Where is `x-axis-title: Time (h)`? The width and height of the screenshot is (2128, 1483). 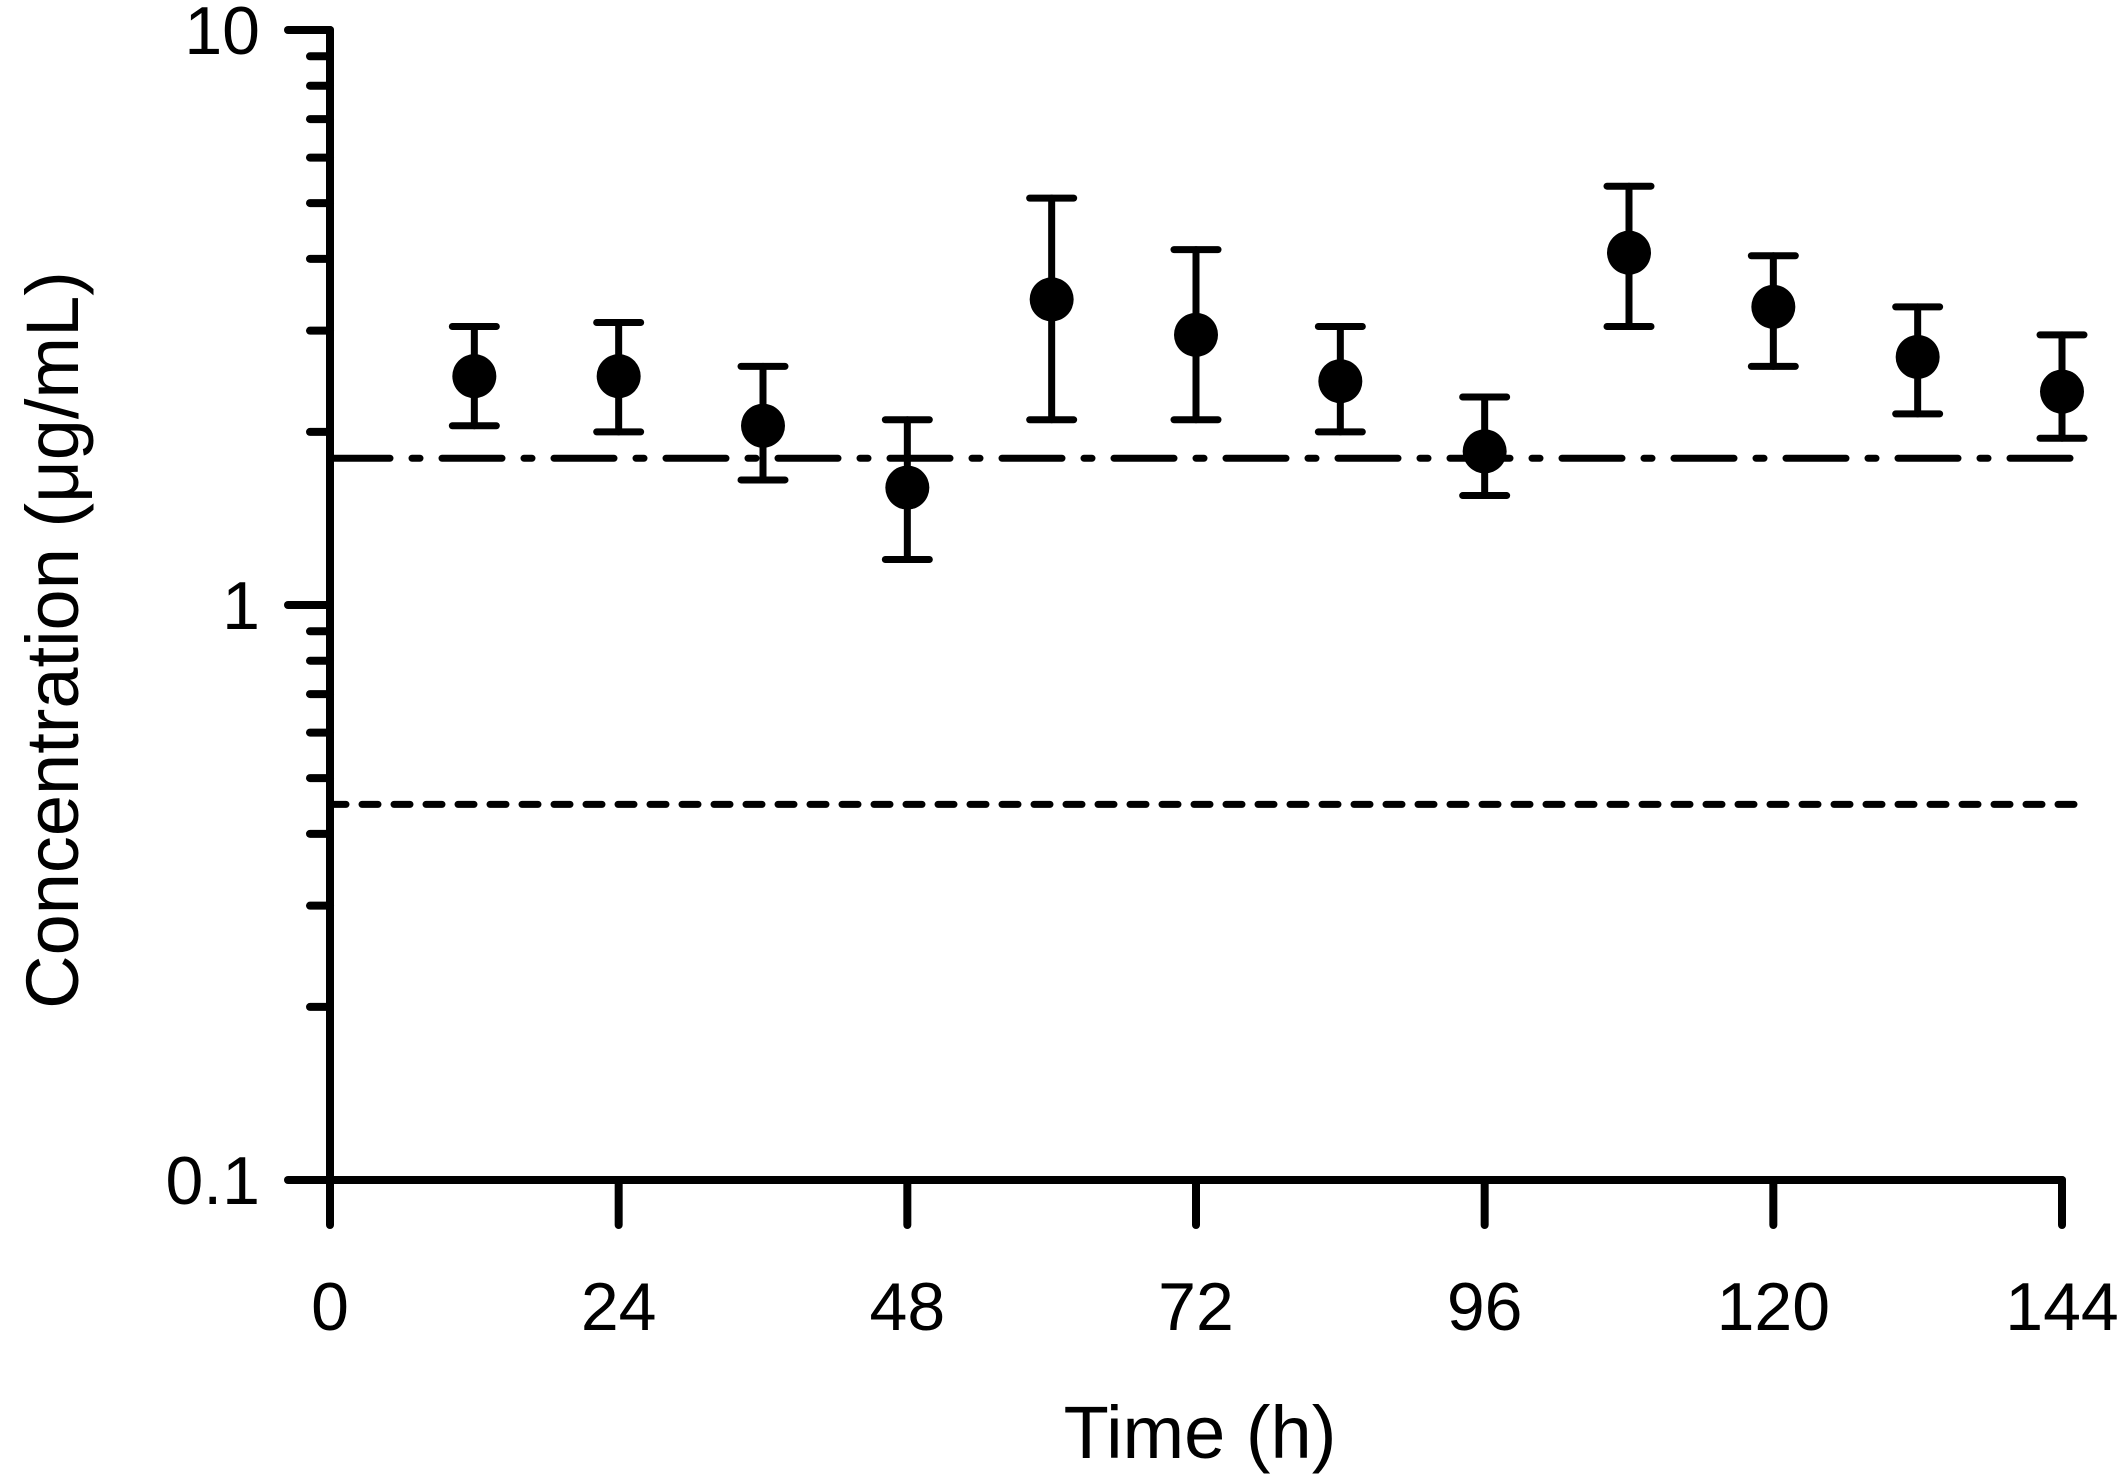
x-axis-title: Time (h) is located at coordinates (1200, 1432).